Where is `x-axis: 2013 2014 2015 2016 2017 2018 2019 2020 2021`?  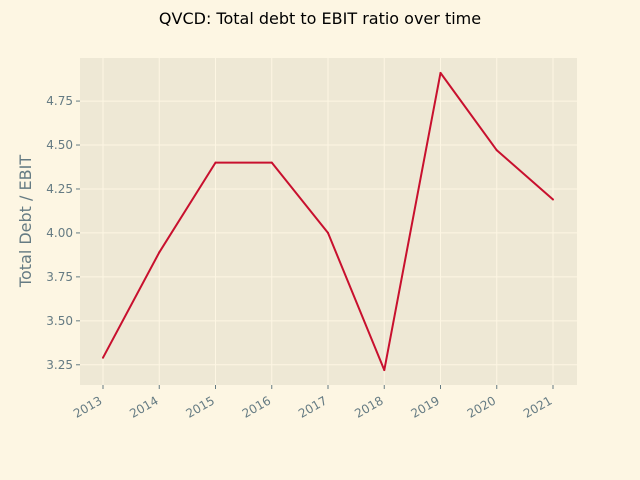 x-axis: 2013 2014 2015 2016 2017 2018 2019 2020 2021 is located at coordinates (313, 403).